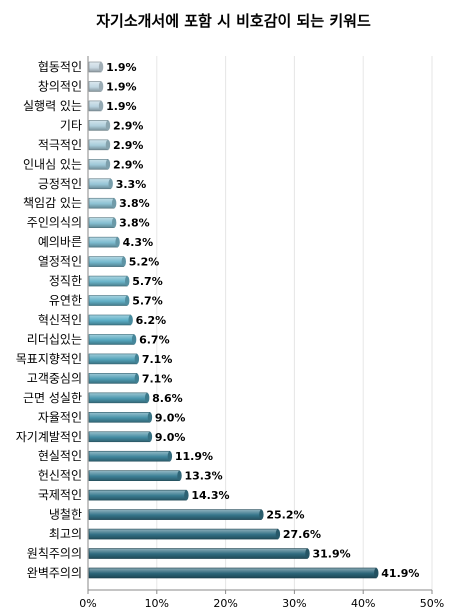  I want to click on value-label: 13.3%, so click(204, 476).